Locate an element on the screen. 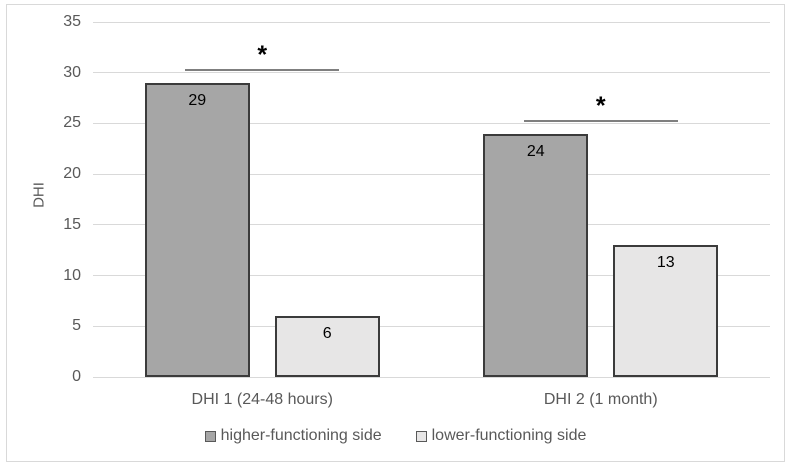  y-axis-tick-label: 30 is located at coordinates (72, 72).